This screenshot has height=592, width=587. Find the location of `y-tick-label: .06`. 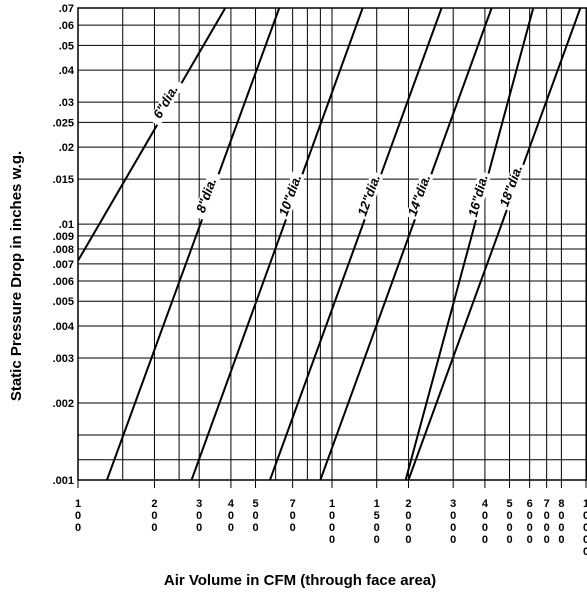

y-tick-label: .06 is located at coordinates (66, 26).